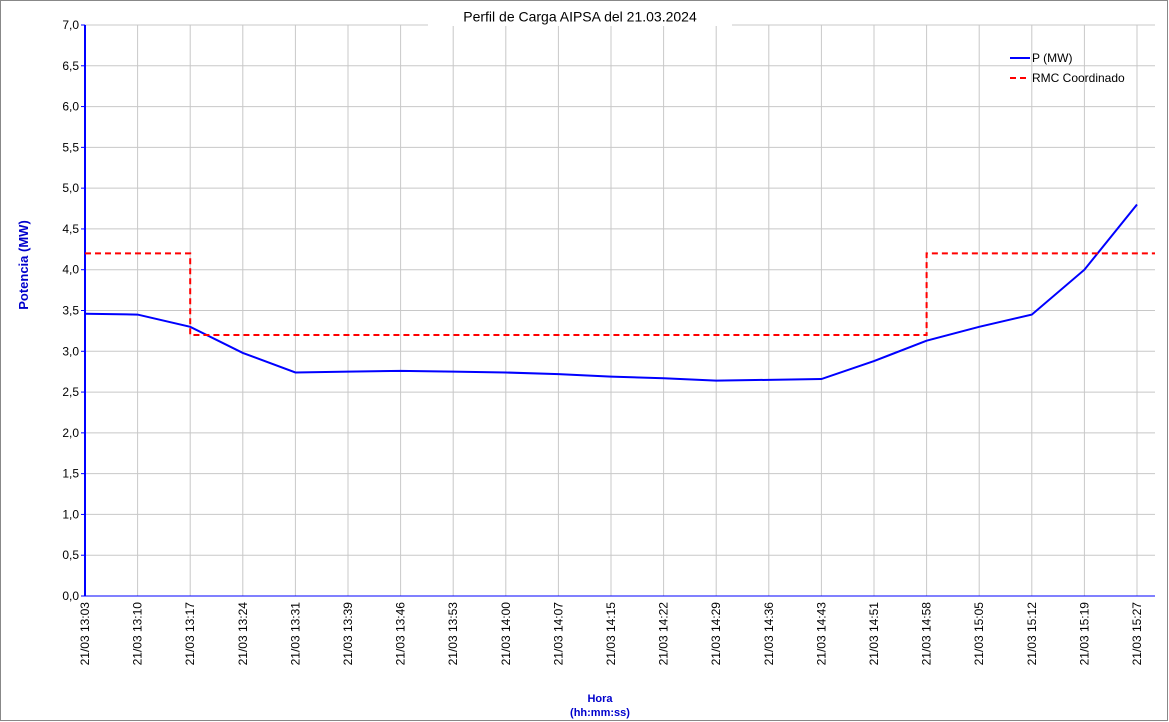 The width and height of the screenshot is (1169, 722). I want to click on y-tick-label: 0,0, so click(70, 596).